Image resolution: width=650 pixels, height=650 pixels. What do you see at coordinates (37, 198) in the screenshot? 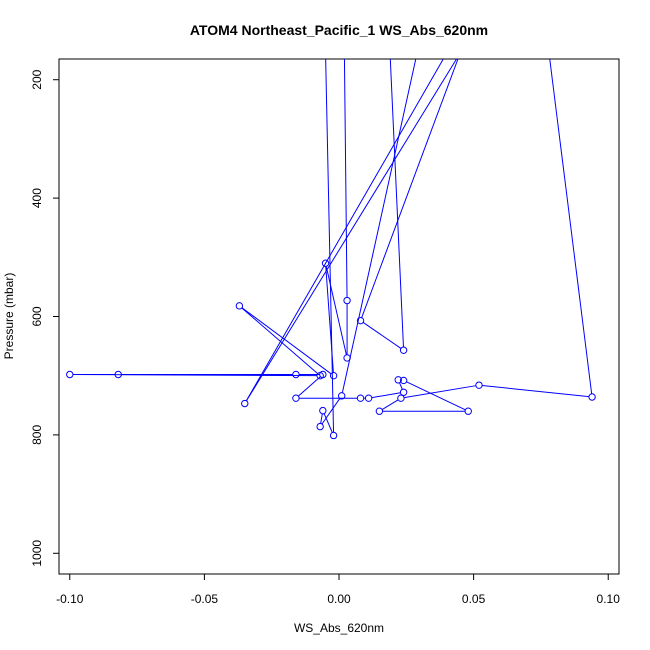
I see `y-tick-label: 400` at bounding box center [37, 198].